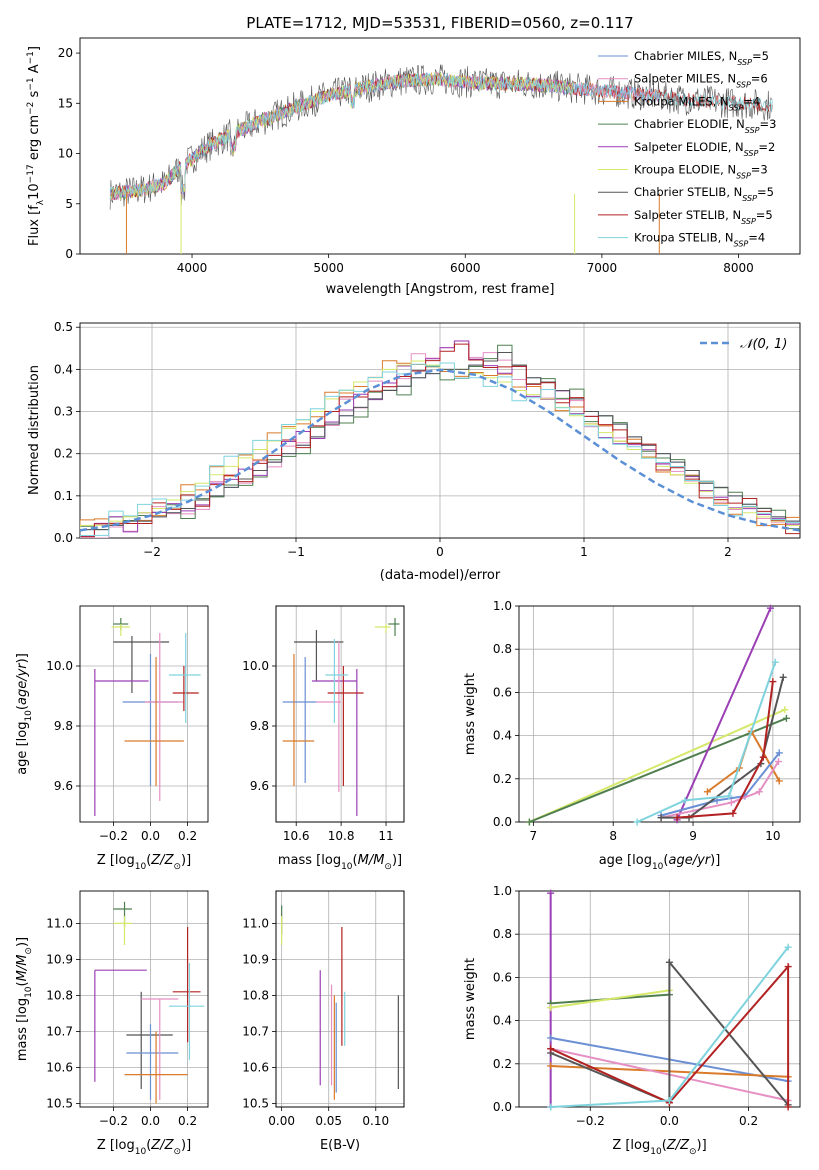  What do you see at coordinates (34, 225) in the screenshot?
I see `label-part: Flux [f` at bounding box center [34, 225].